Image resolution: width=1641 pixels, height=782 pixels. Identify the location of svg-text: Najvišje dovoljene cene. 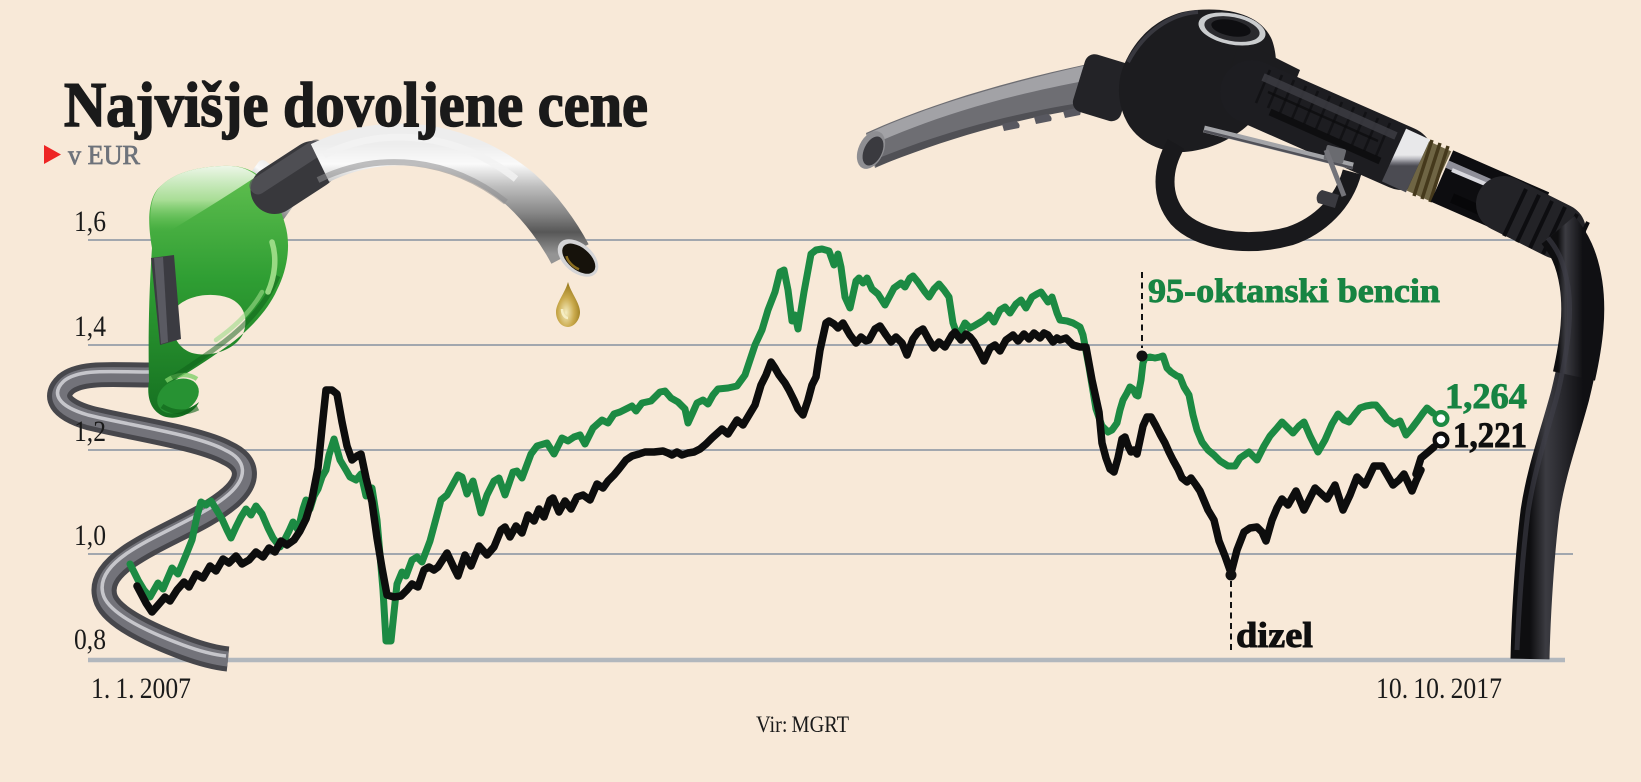
(356, 105).